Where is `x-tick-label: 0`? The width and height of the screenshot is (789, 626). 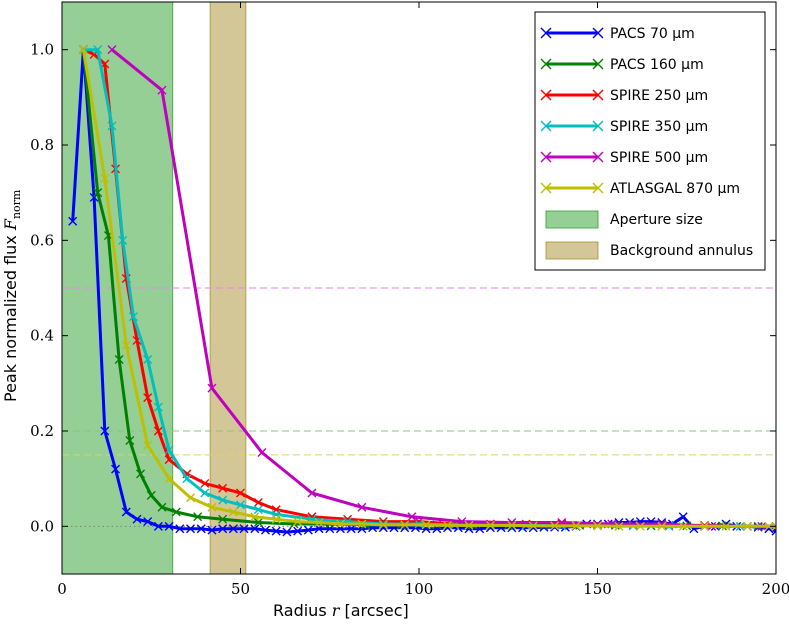 x-tick-label: 0 is located at coordinates (62, 589).